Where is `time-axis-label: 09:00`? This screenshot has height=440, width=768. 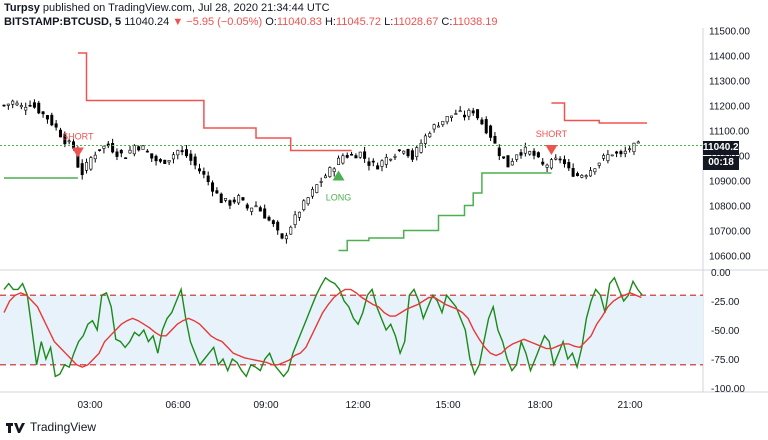
time-axis-label: 09:00 is located at coordinates (265, 405).